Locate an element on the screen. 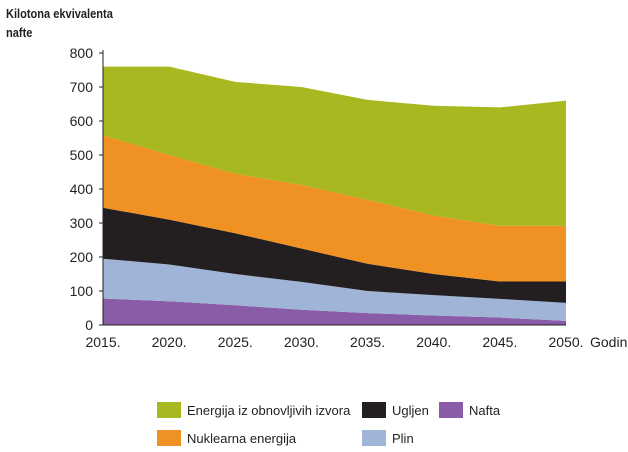 The width and height of the screenshot is (628, 452). y-tick-label: 400 is located at coordinates (82, 189).